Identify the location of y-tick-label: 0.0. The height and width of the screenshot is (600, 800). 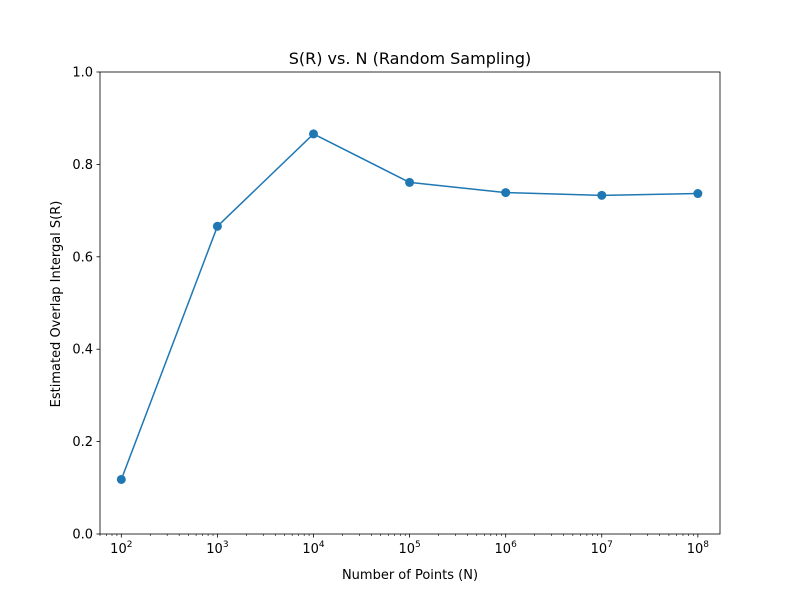
(82, 535).